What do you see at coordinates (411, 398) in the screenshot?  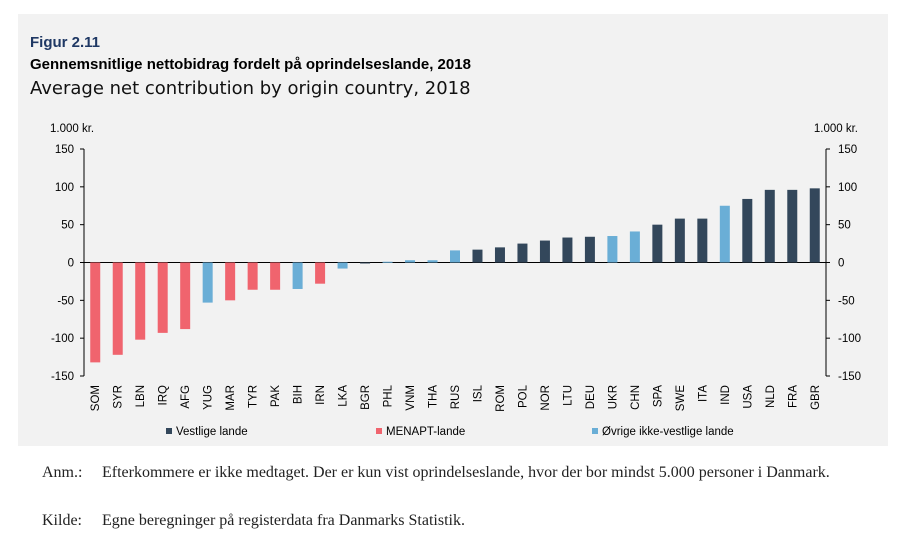 I see `x-tick-label: VNM` at bounding box center [411, 398].